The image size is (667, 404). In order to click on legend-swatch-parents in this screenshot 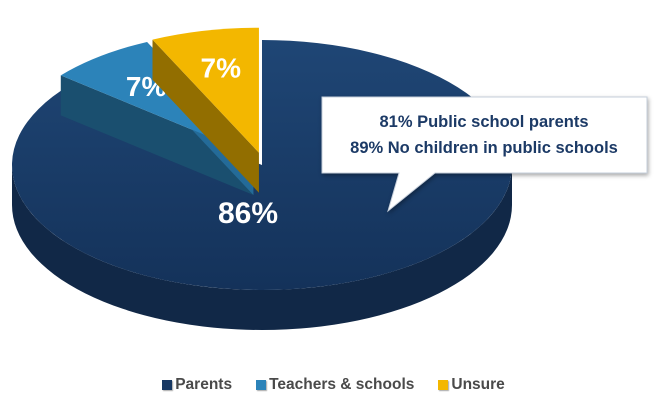, I will do `click(167, 385)`.